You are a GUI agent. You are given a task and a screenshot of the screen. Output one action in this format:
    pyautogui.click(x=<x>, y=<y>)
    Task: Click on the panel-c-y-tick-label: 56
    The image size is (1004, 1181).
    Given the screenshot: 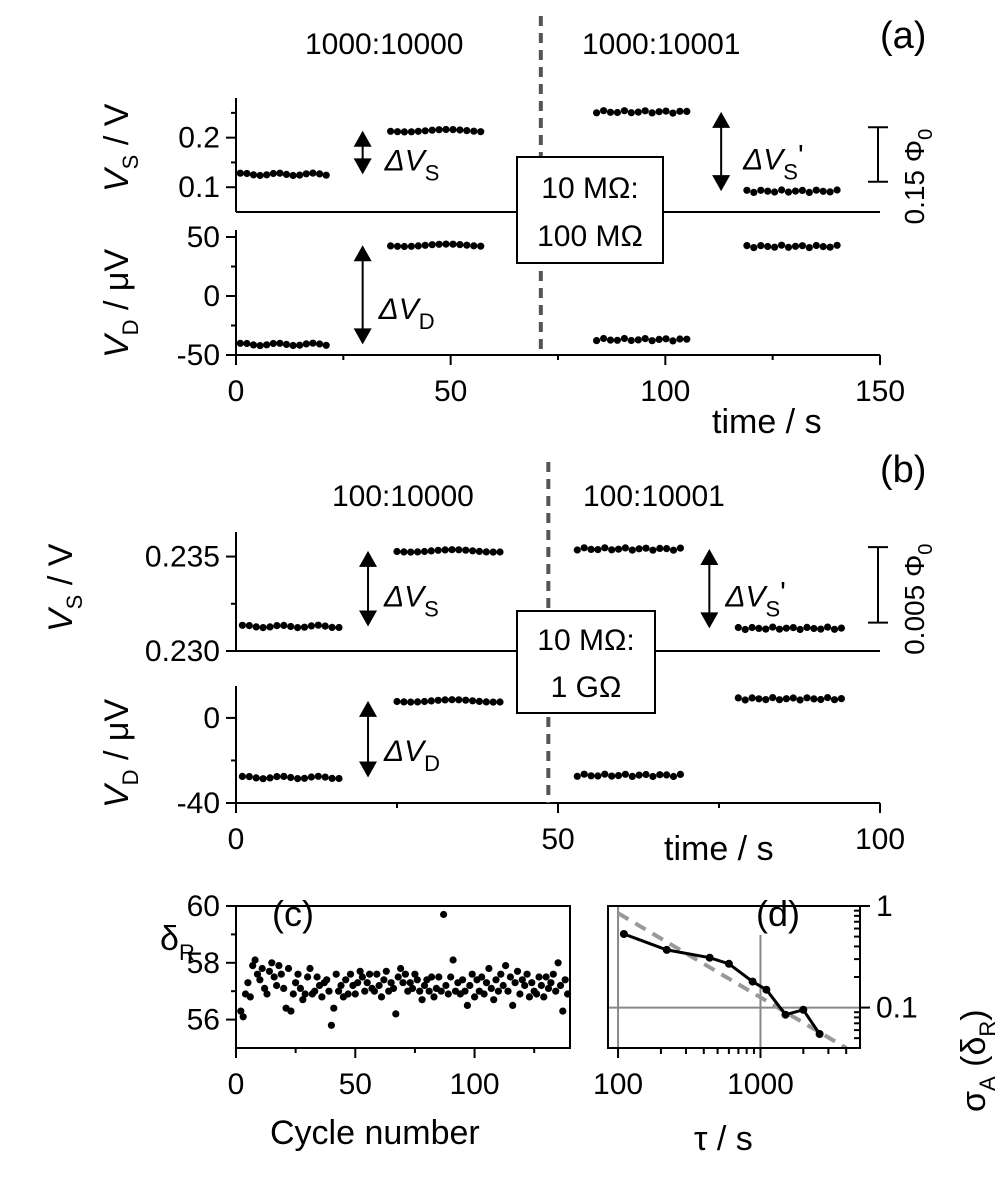 What is the action you would take?
    pyautogui.click(x=203, y=1020)
    